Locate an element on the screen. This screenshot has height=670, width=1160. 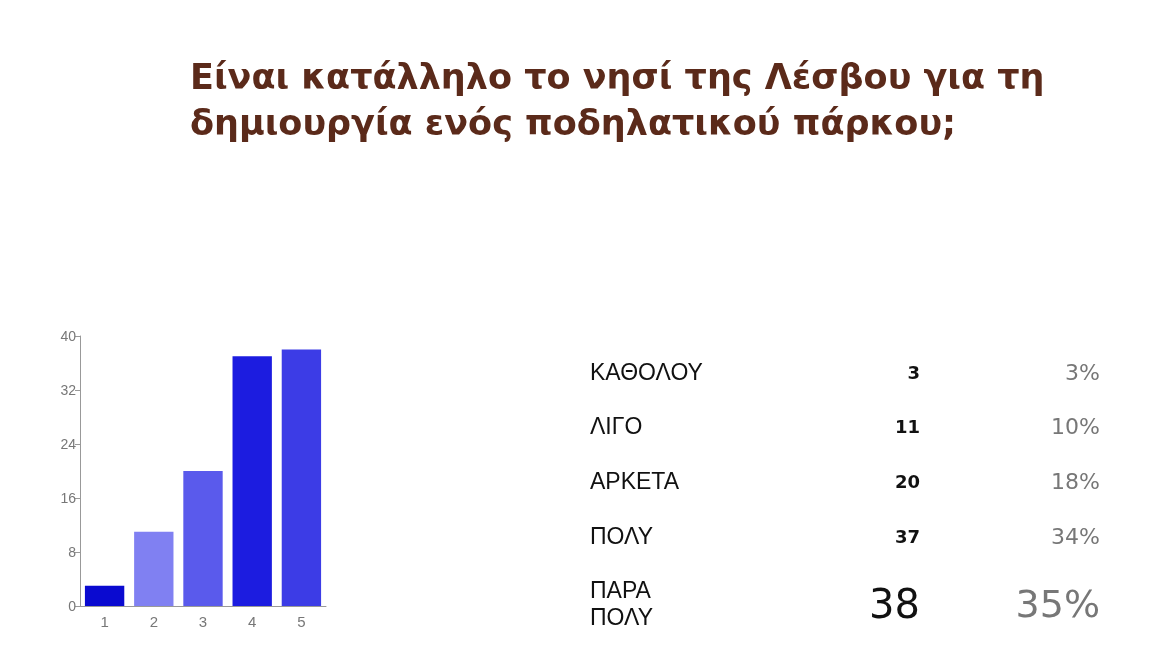
text: 11 is located at coordinates (906, 427).